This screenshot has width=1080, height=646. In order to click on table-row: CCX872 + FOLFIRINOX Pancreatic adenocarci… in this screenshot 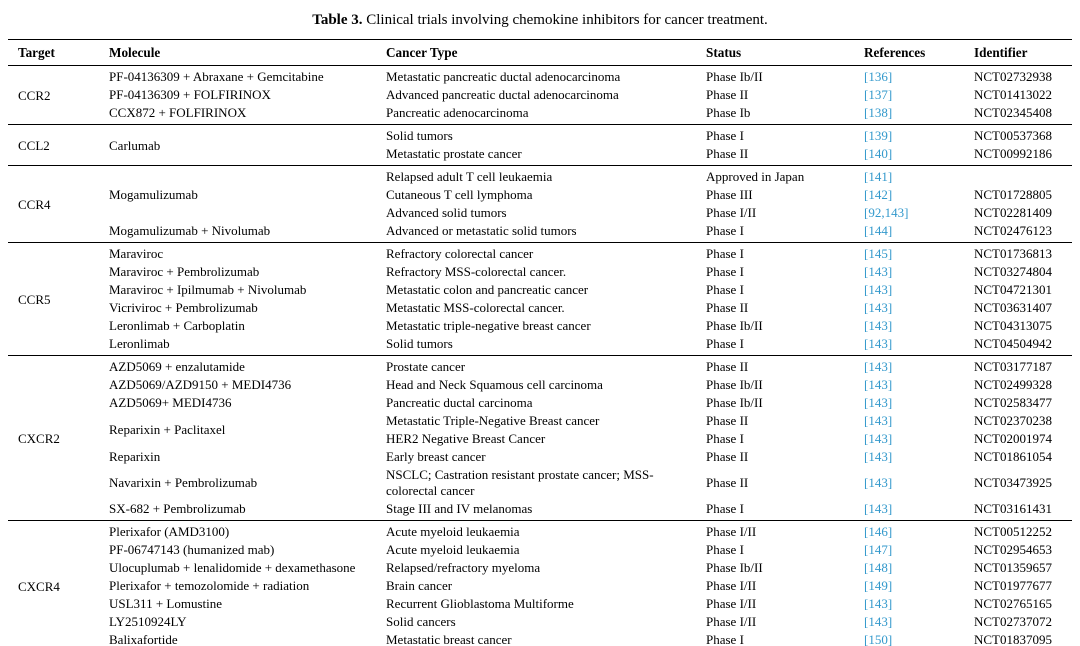, I will do `click(540, 114)`.